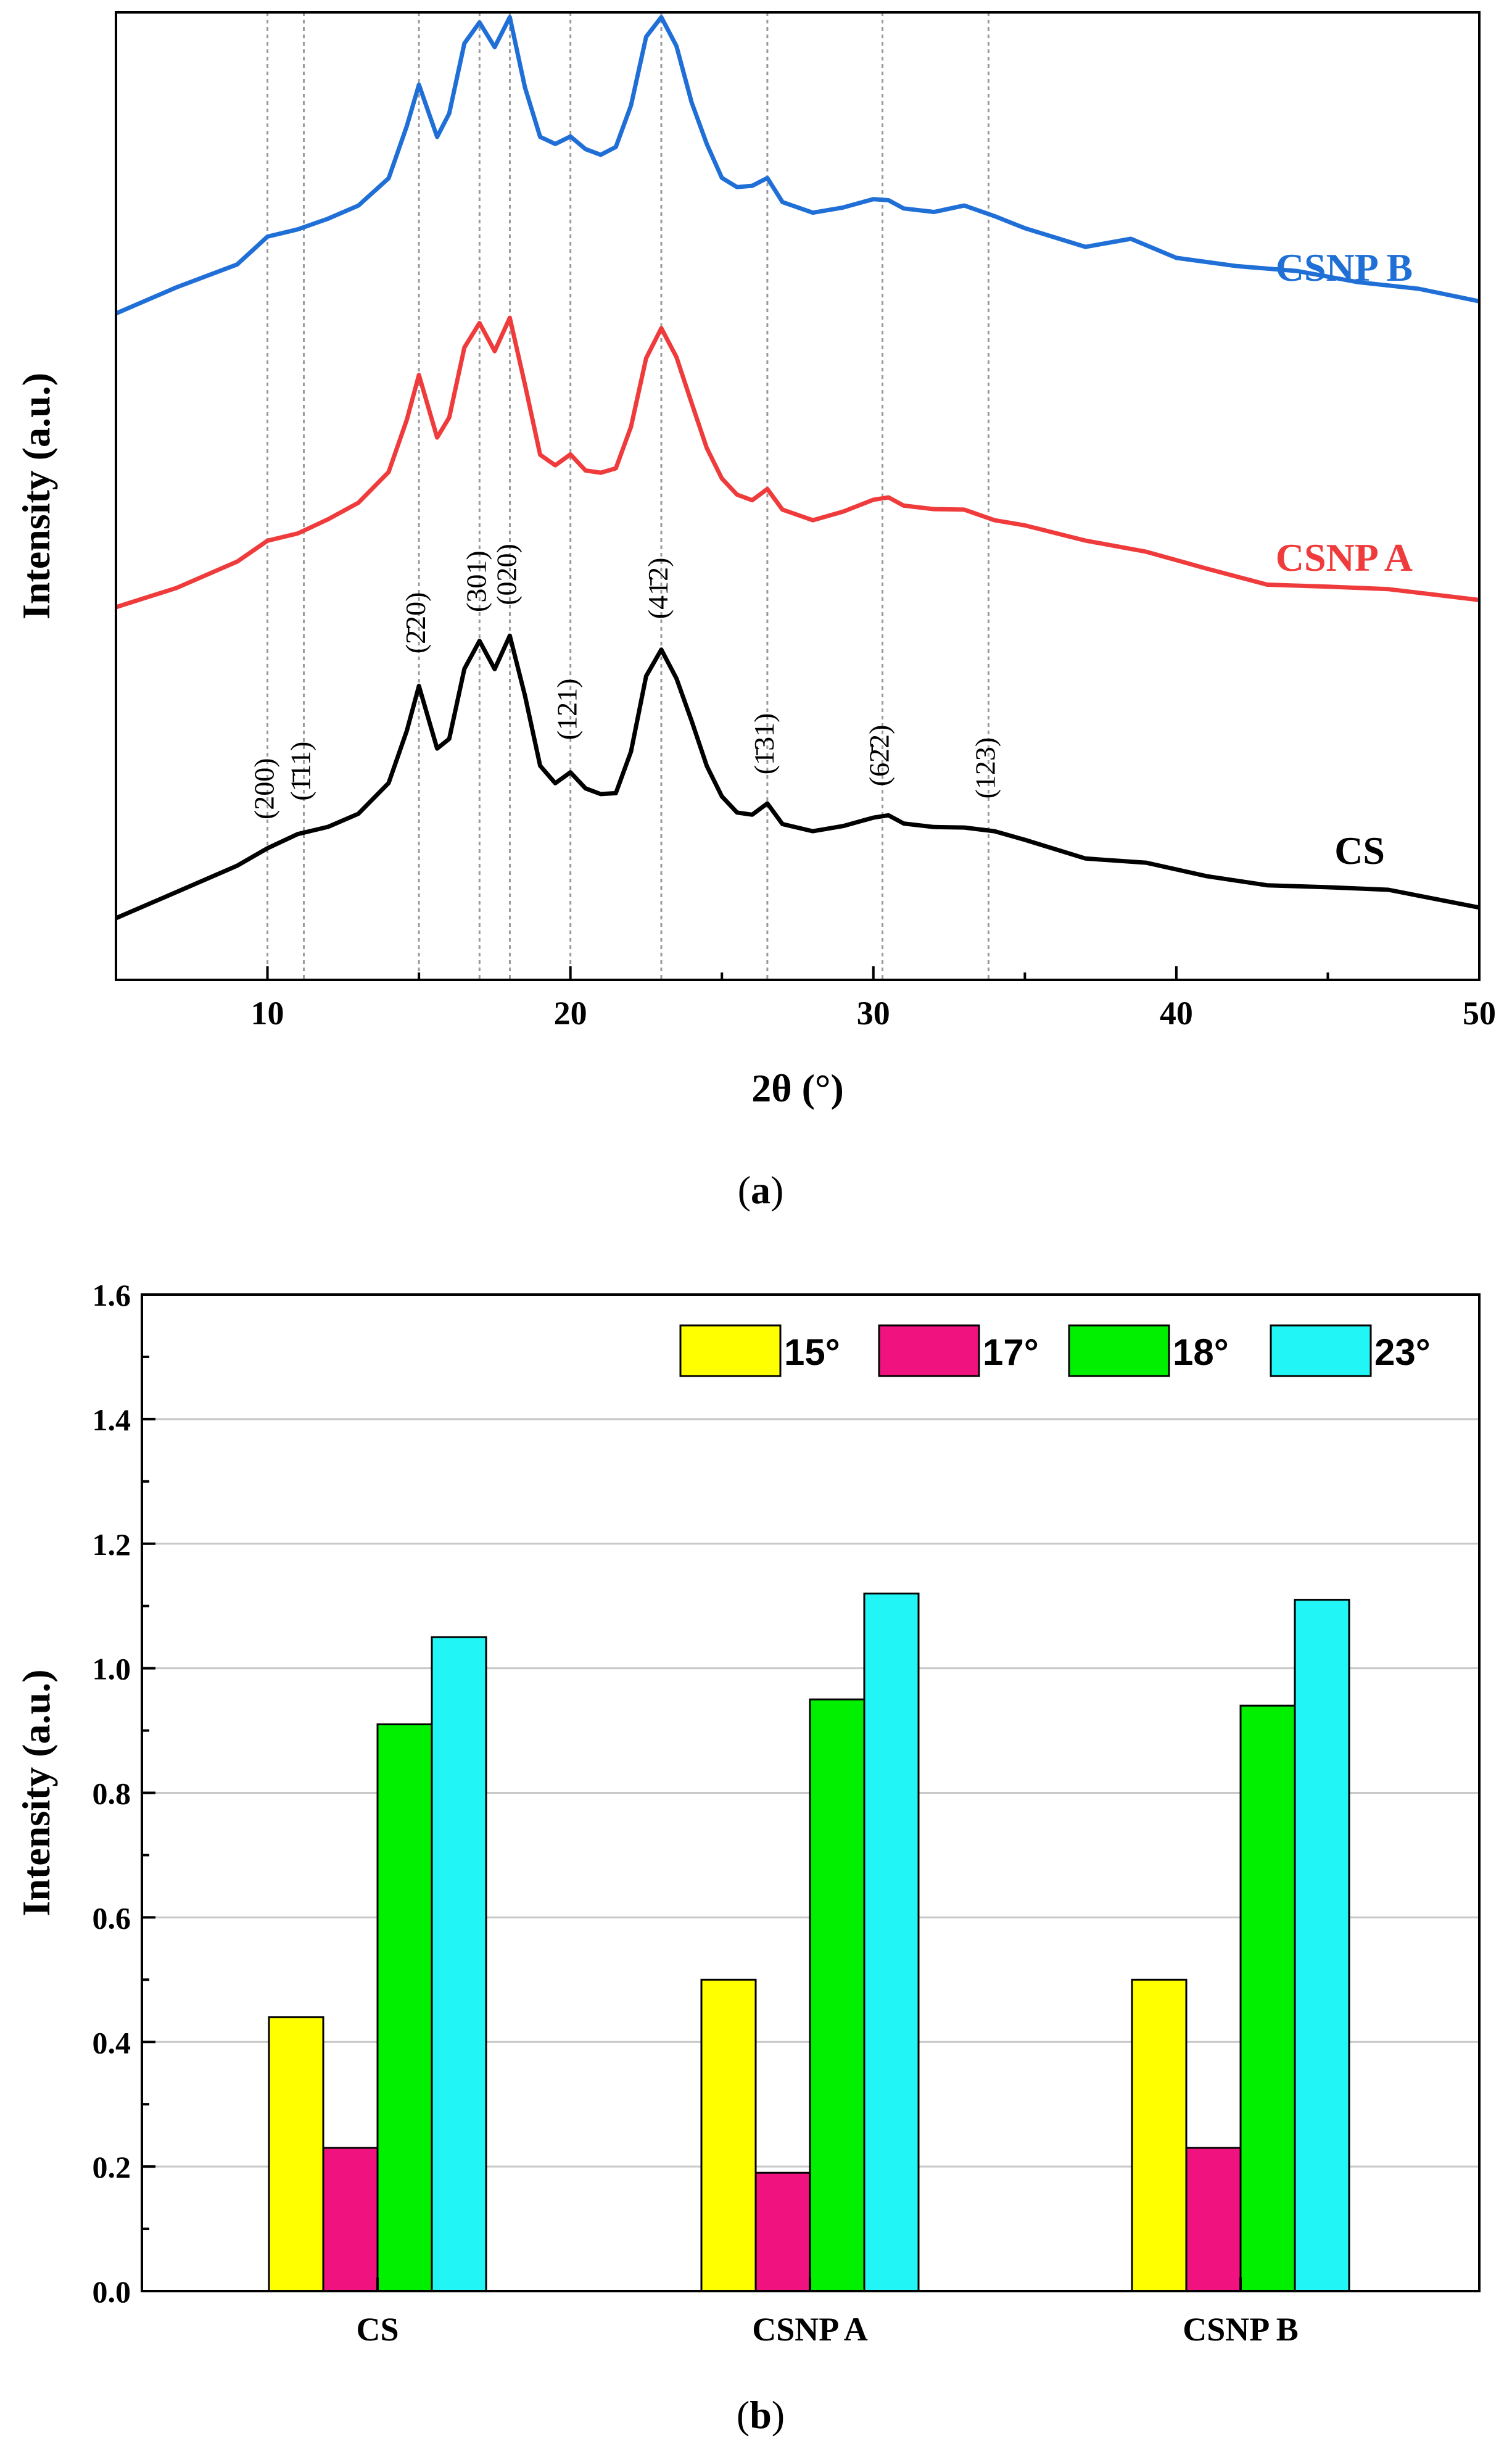  I want to click on x-tick-label-20: 20, so click(570, 1013).